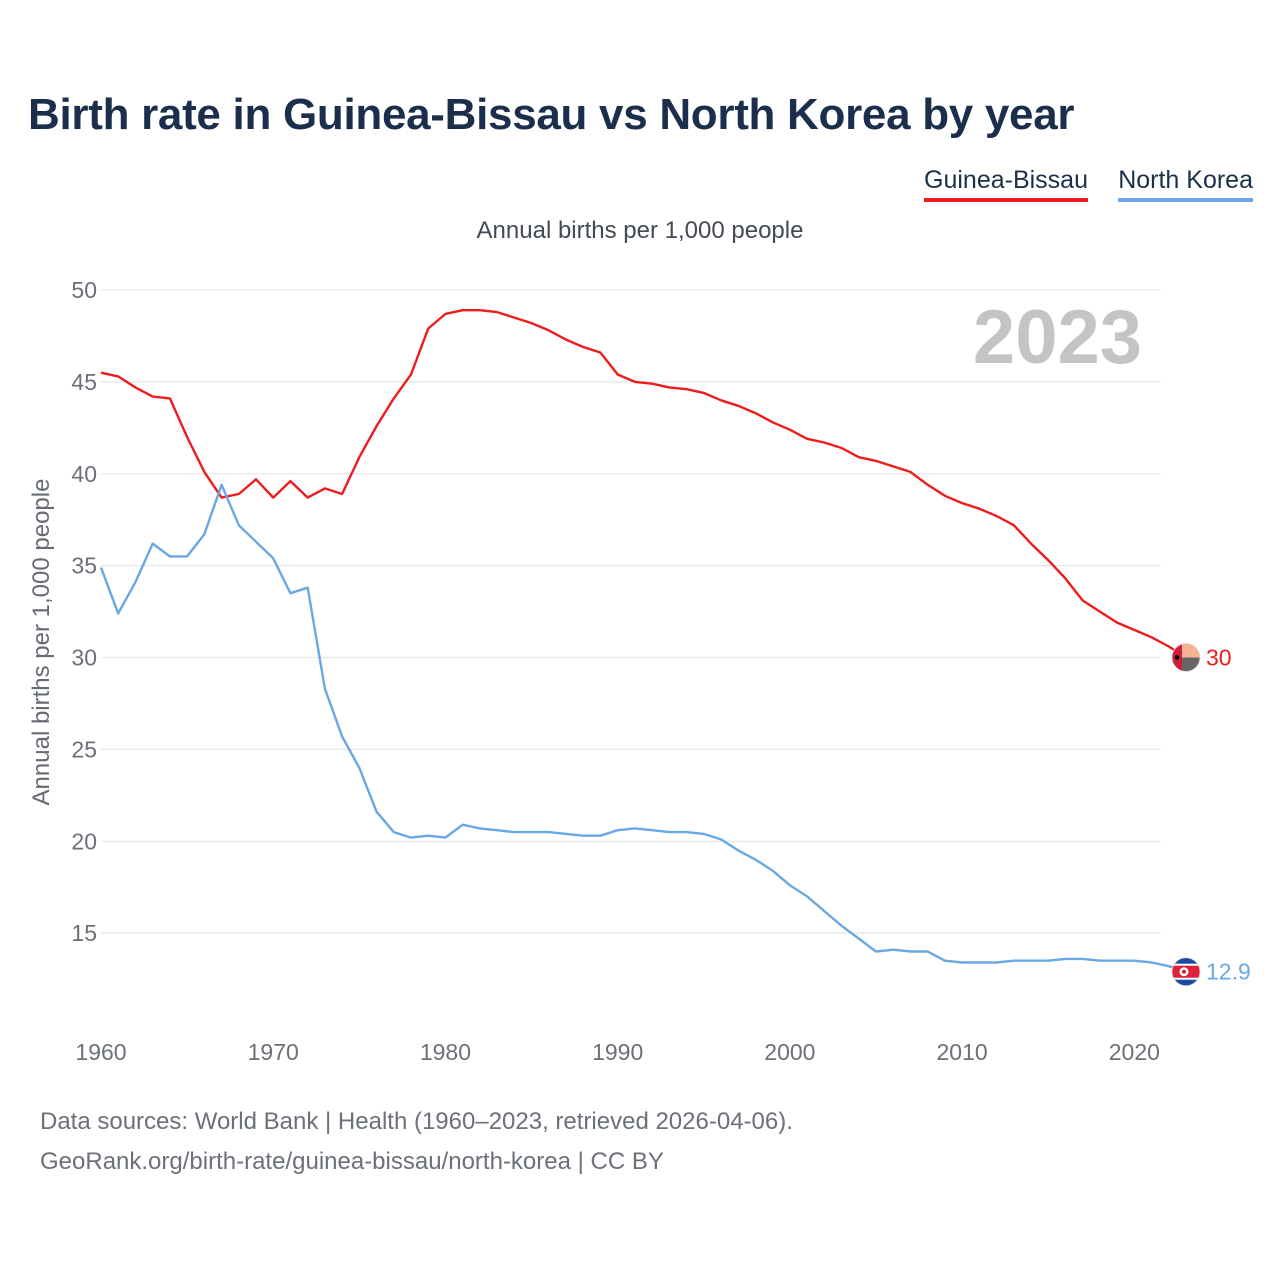  I want to click on y-tick-label: 45, so click(84, 382).